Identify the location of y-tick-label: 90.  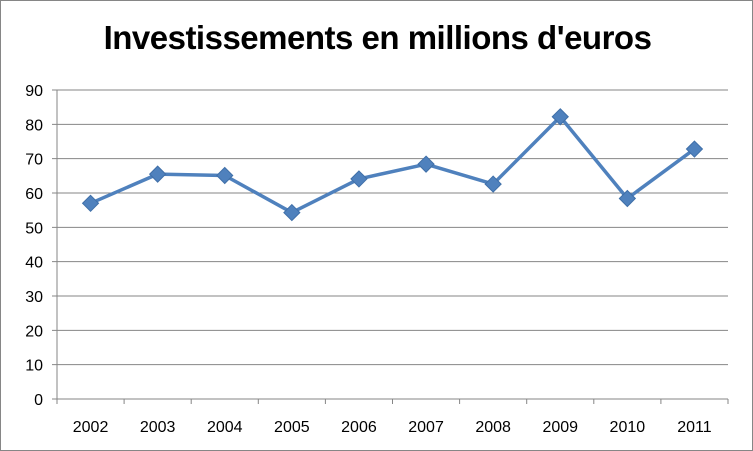
(34, 91).